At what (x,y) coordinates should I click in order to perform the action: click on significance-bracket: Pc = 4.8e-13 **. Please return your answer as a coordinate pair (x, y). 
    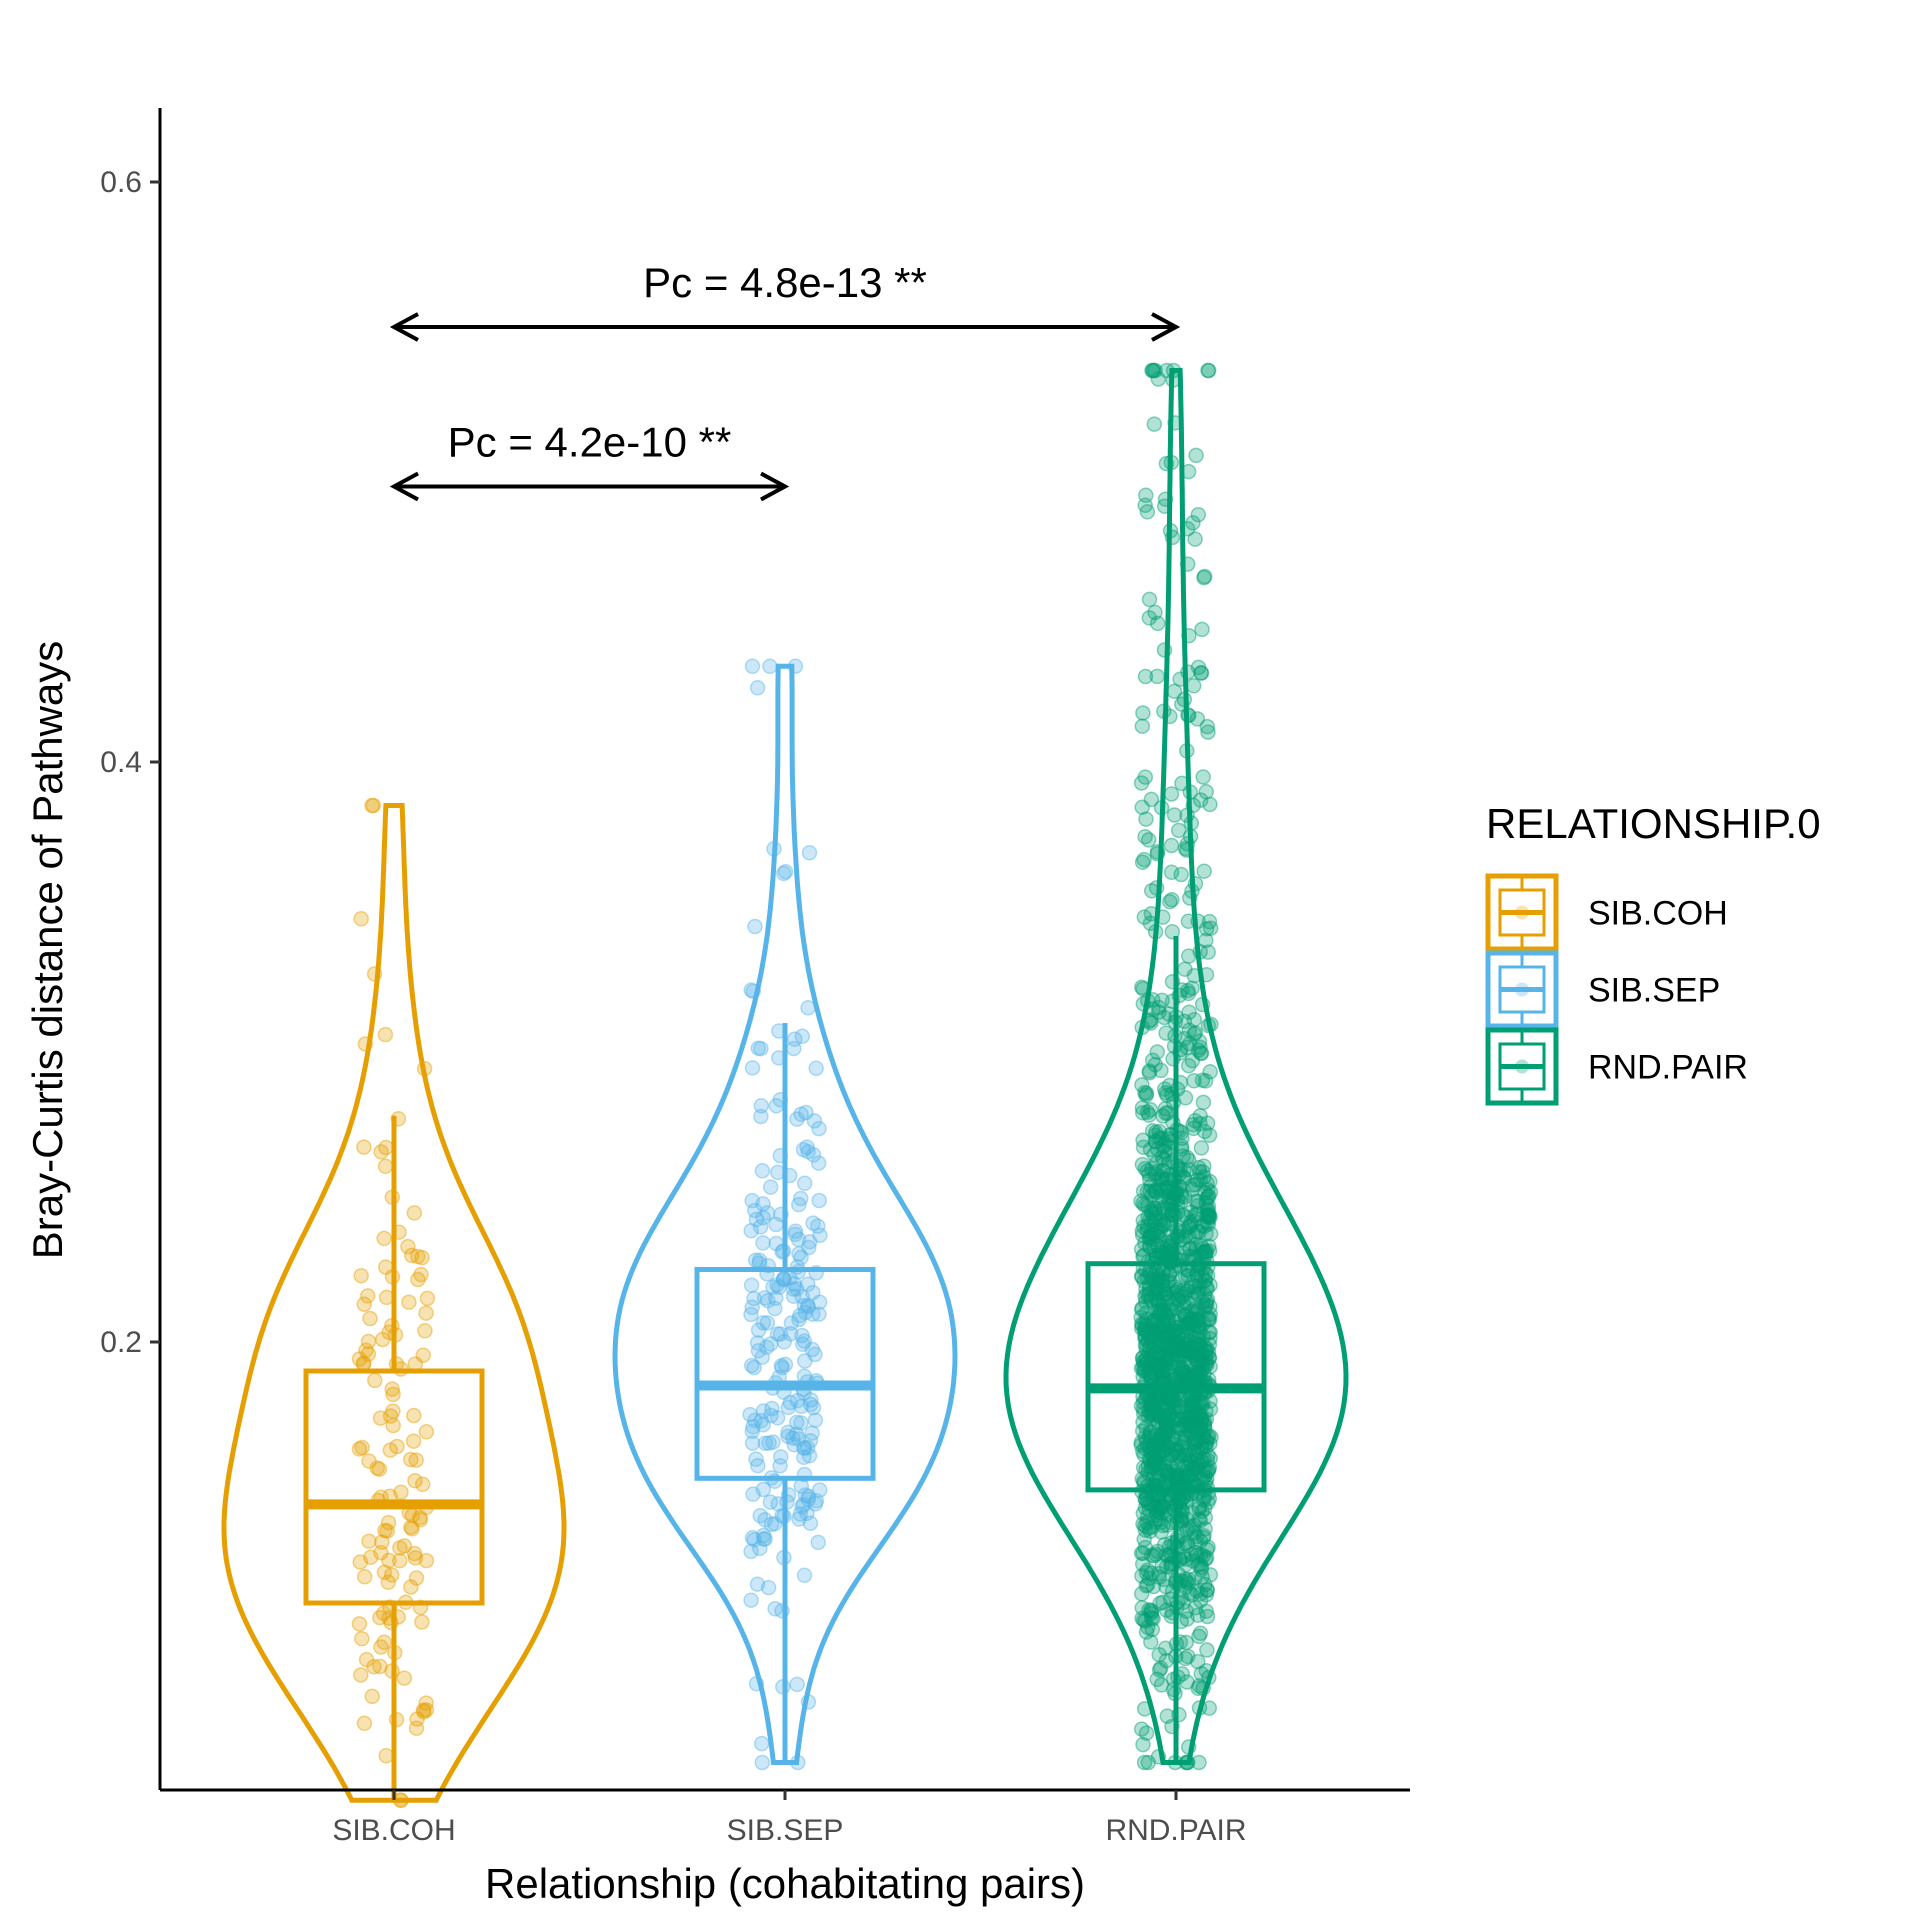
    Looking at the image, I should click on (785, 300).